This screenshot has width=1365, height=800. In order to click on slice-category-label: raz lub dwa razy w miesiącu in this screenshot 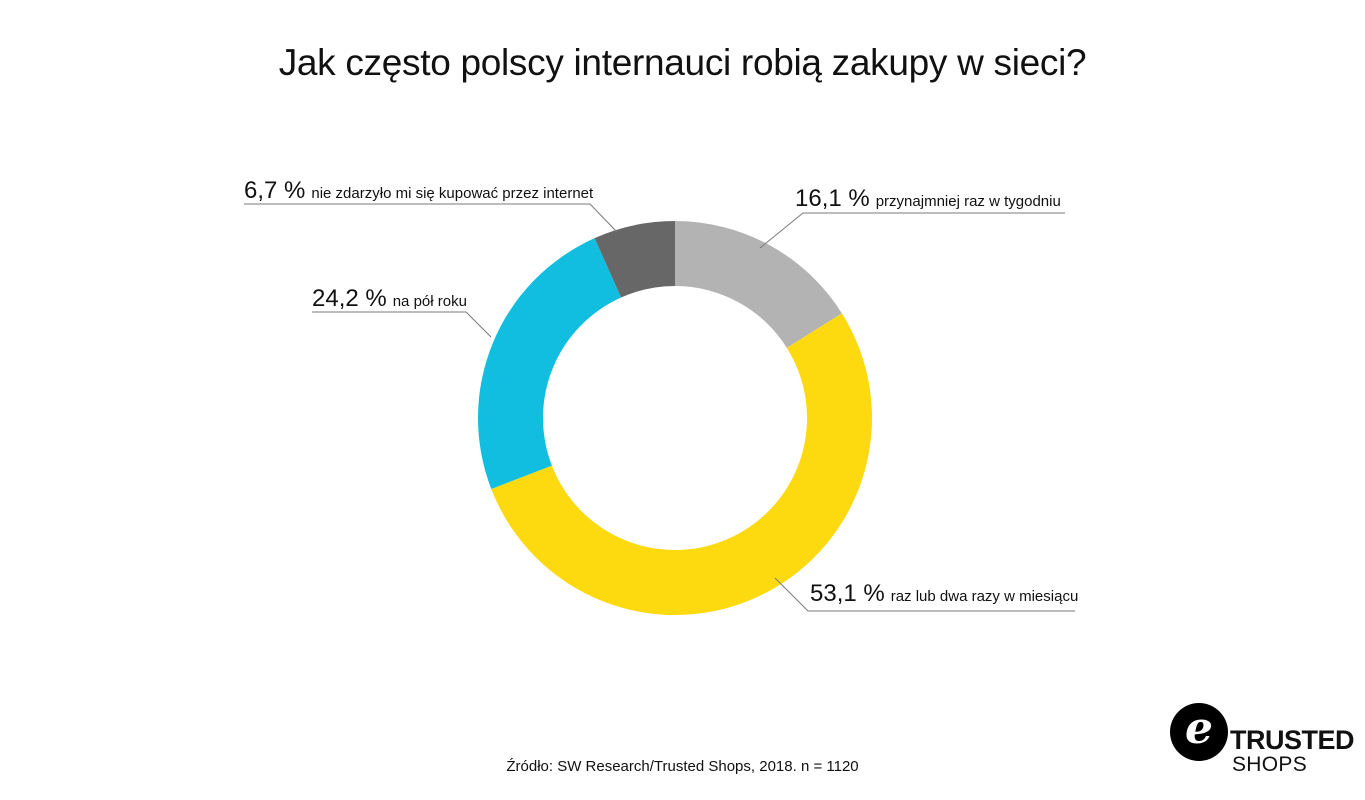, I will do `click(985, 596)`.